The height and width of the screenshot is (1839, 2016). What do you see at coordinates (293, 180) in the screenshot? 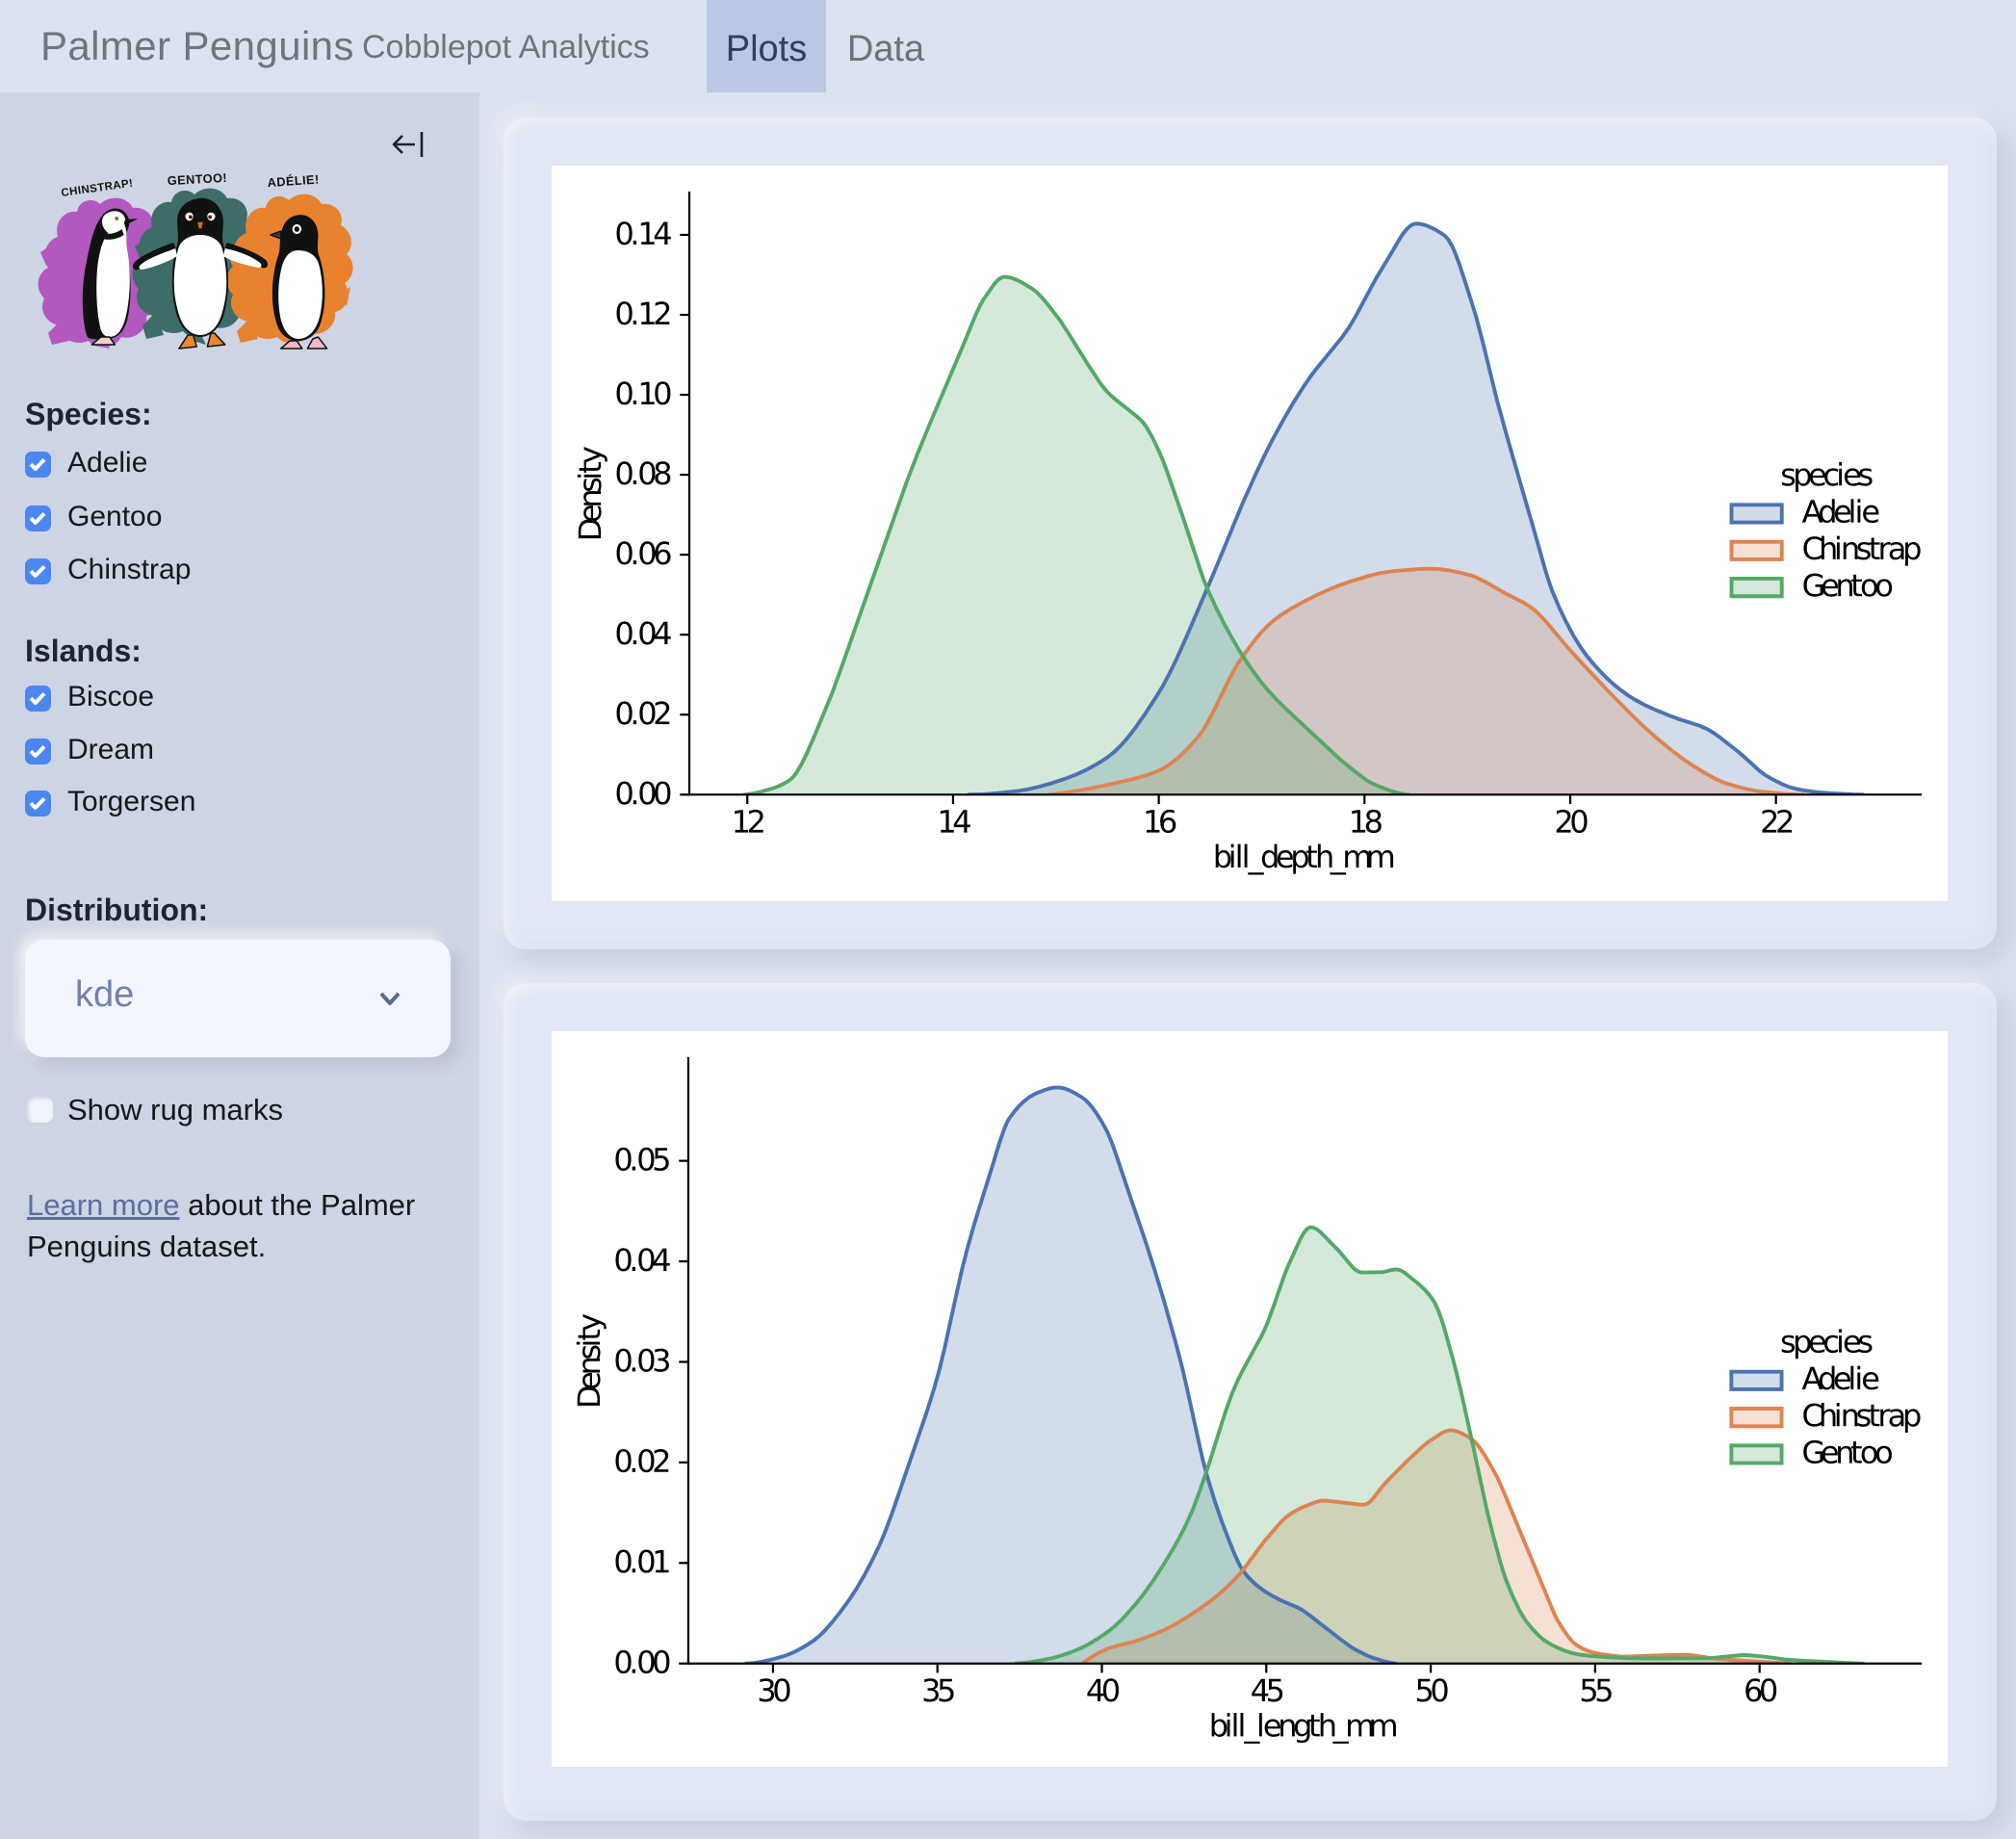
I see `svg-text: ADÉLIE!` at bounding box center [293, 180].